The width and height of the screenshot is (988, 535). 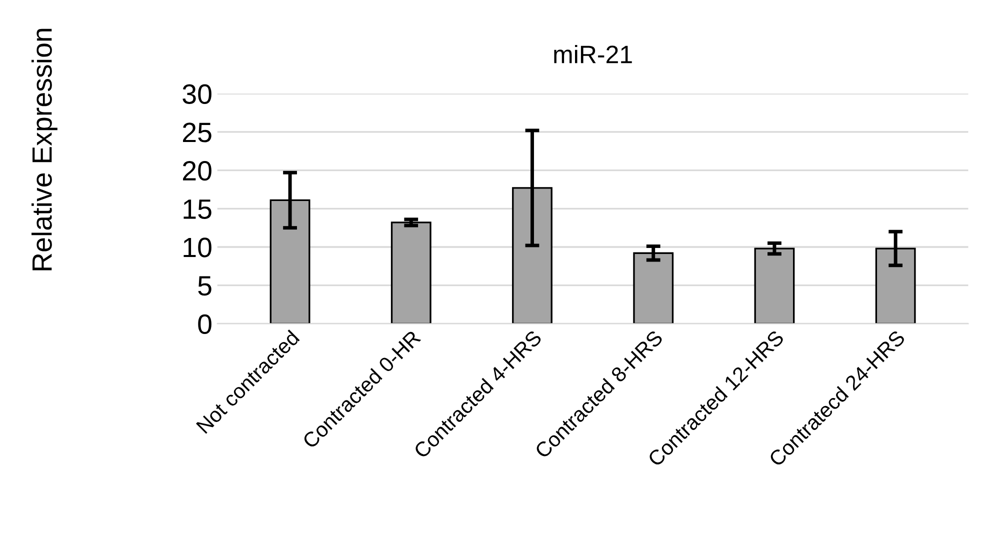 What do you see at coordinates (45, 149) in the screenshot?
I see `y-axis-title: Relative Expression` at bounding box center [45, 149].